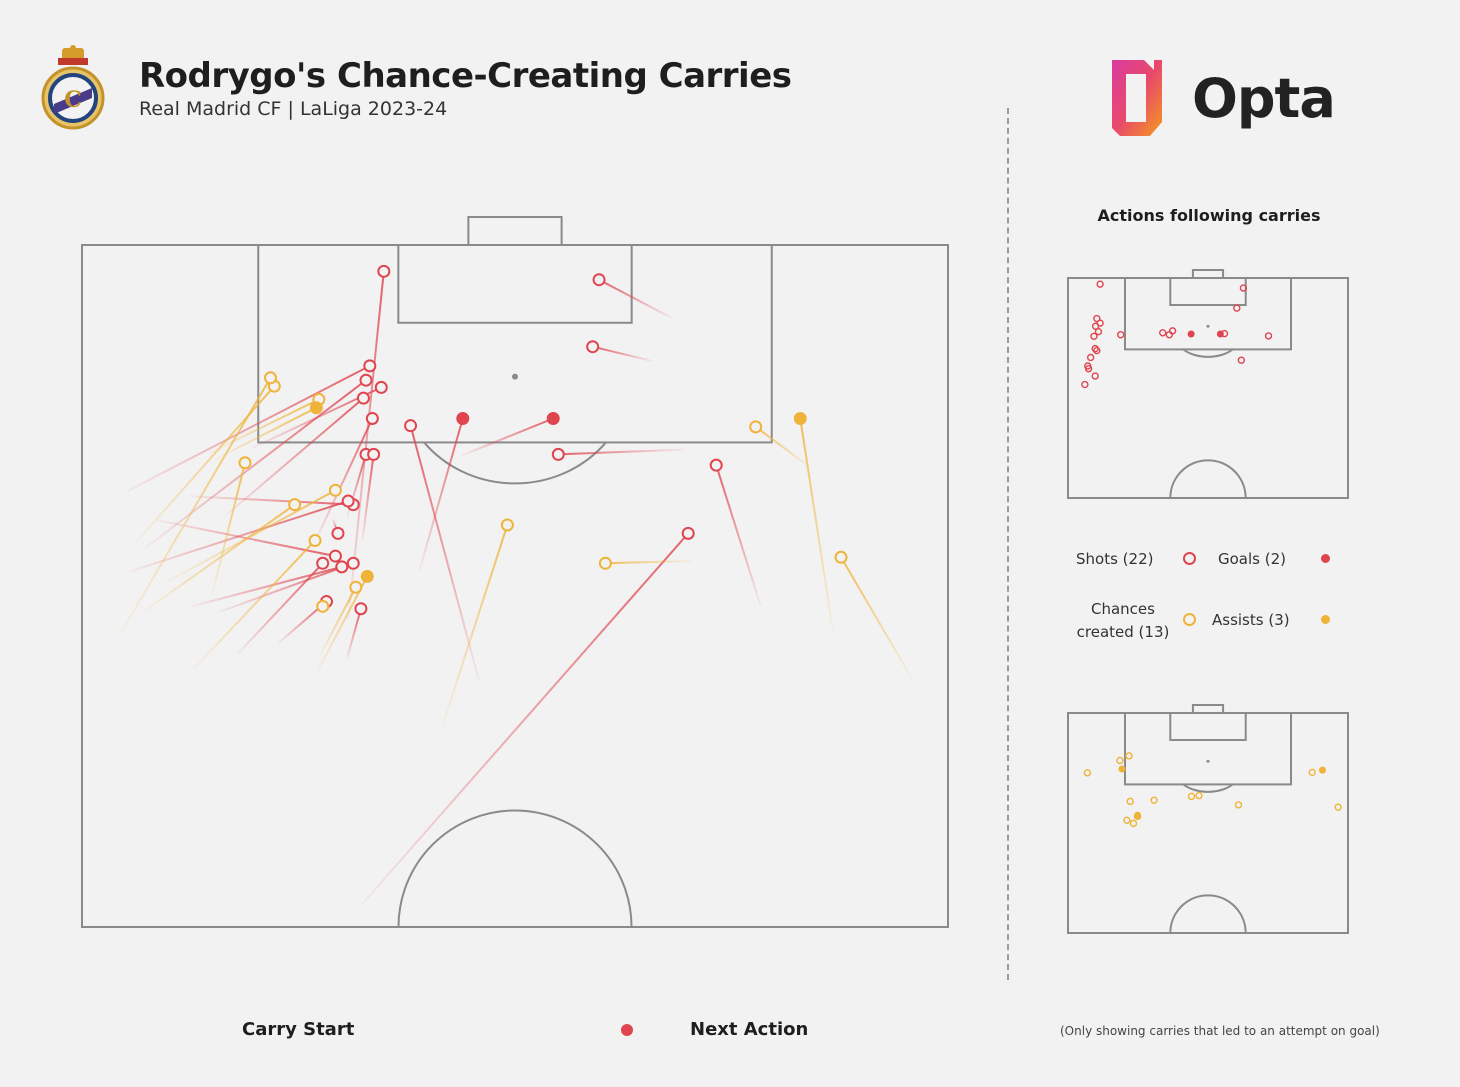  What do you see at coordinates (1208, 479) in the screenshot?
I see `mini-shots-centre-circle` at bounding box center [1208, 479].